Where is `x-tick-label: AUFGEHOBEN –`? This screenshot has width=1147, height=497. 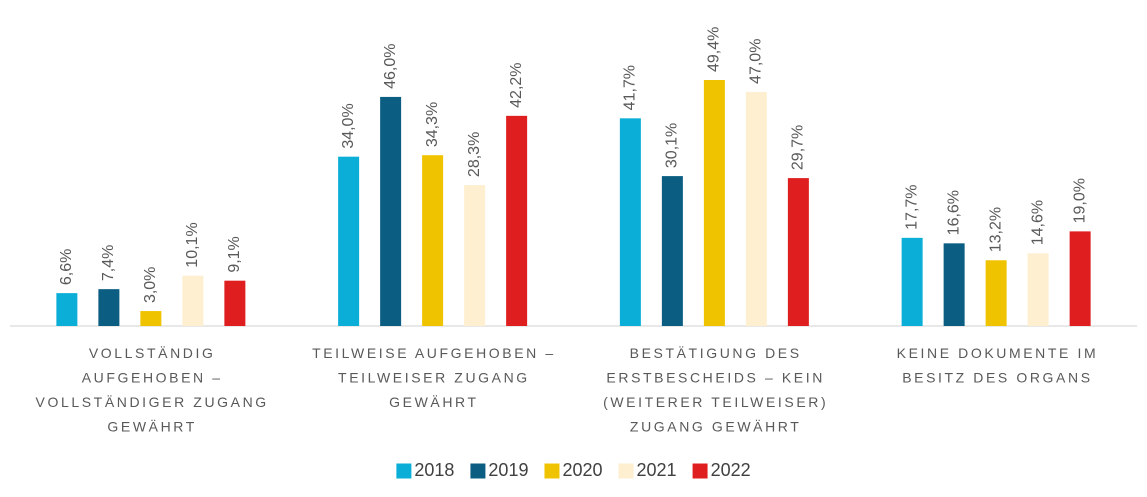
x-tick-label: AUFGEHOBEN – is located at coordinates (152, 378).